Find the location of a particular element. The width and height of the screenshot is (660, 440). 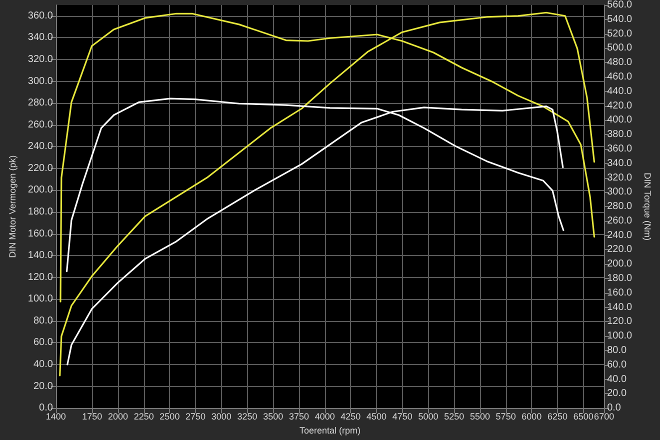

y2-tick-label: 260.0 is located at coordinates (620, 220).